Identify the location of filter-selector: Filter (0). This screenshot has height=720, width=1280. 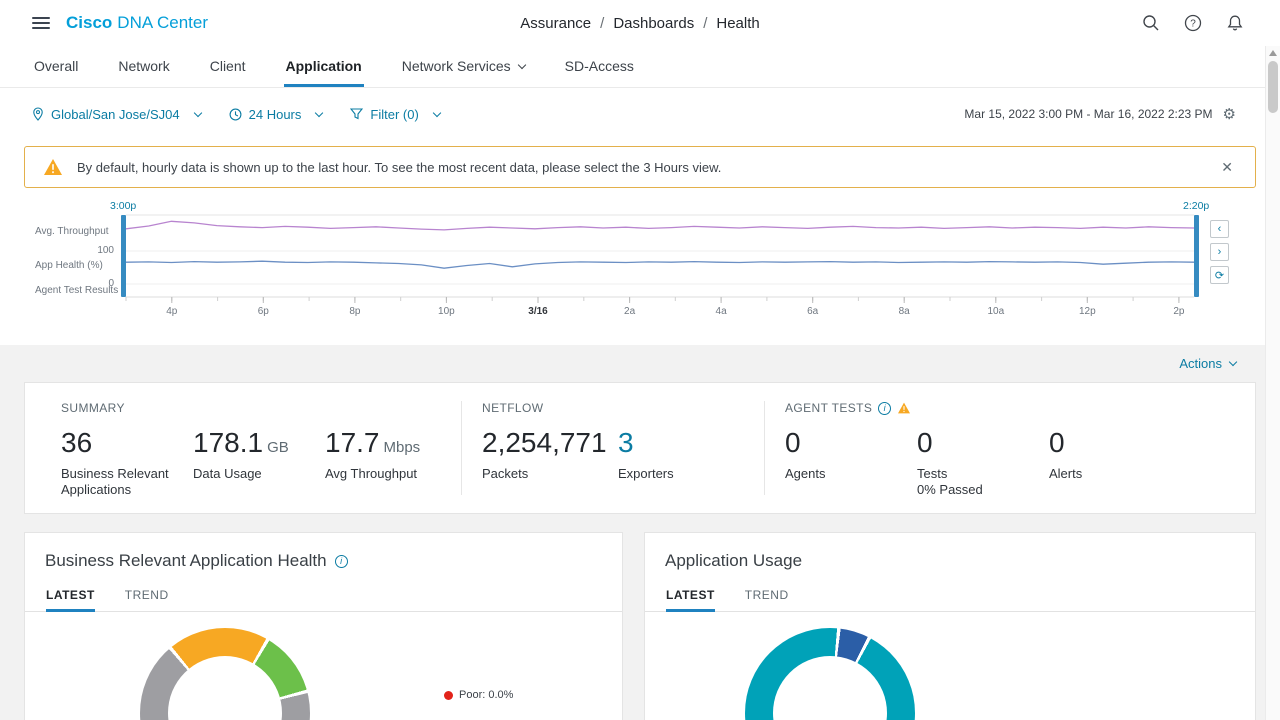
(396, 114).